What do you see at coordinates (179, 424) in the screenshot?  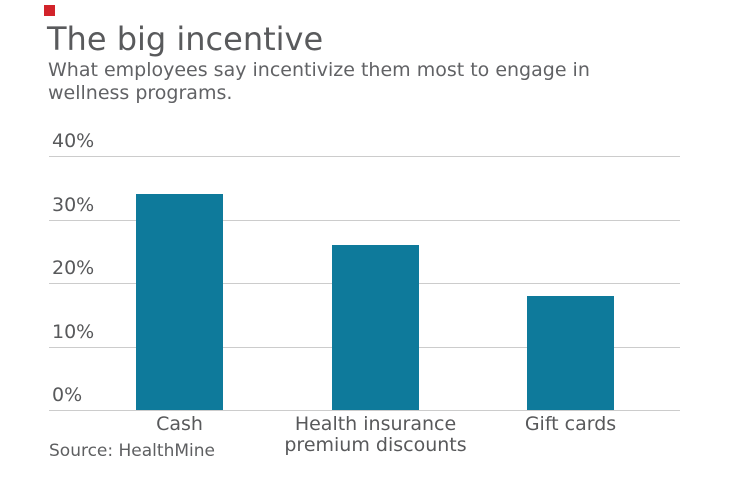 I see `x-axis-label: Cash` at bounding box center [179, 424].